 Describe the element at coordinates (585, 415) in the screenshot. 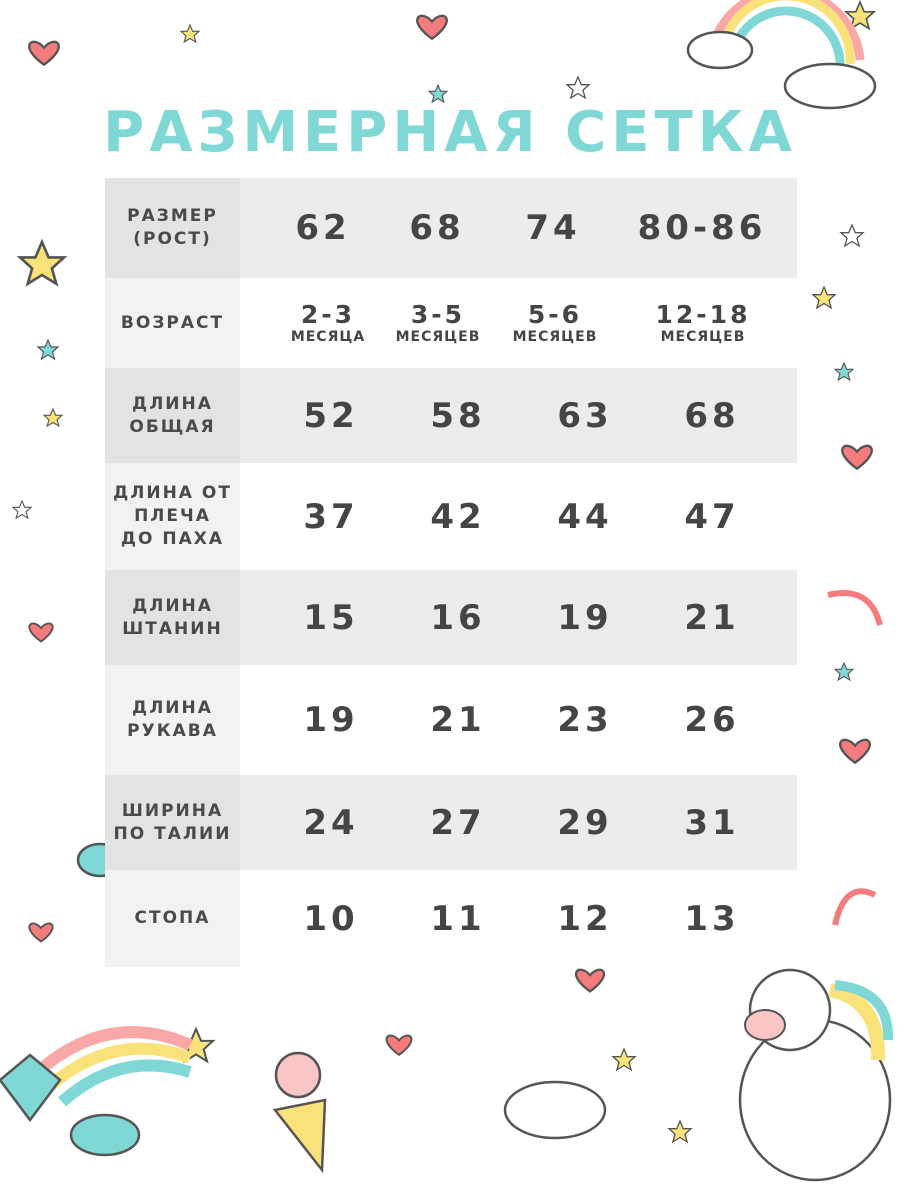

I see `cell-value: 63` at that location.